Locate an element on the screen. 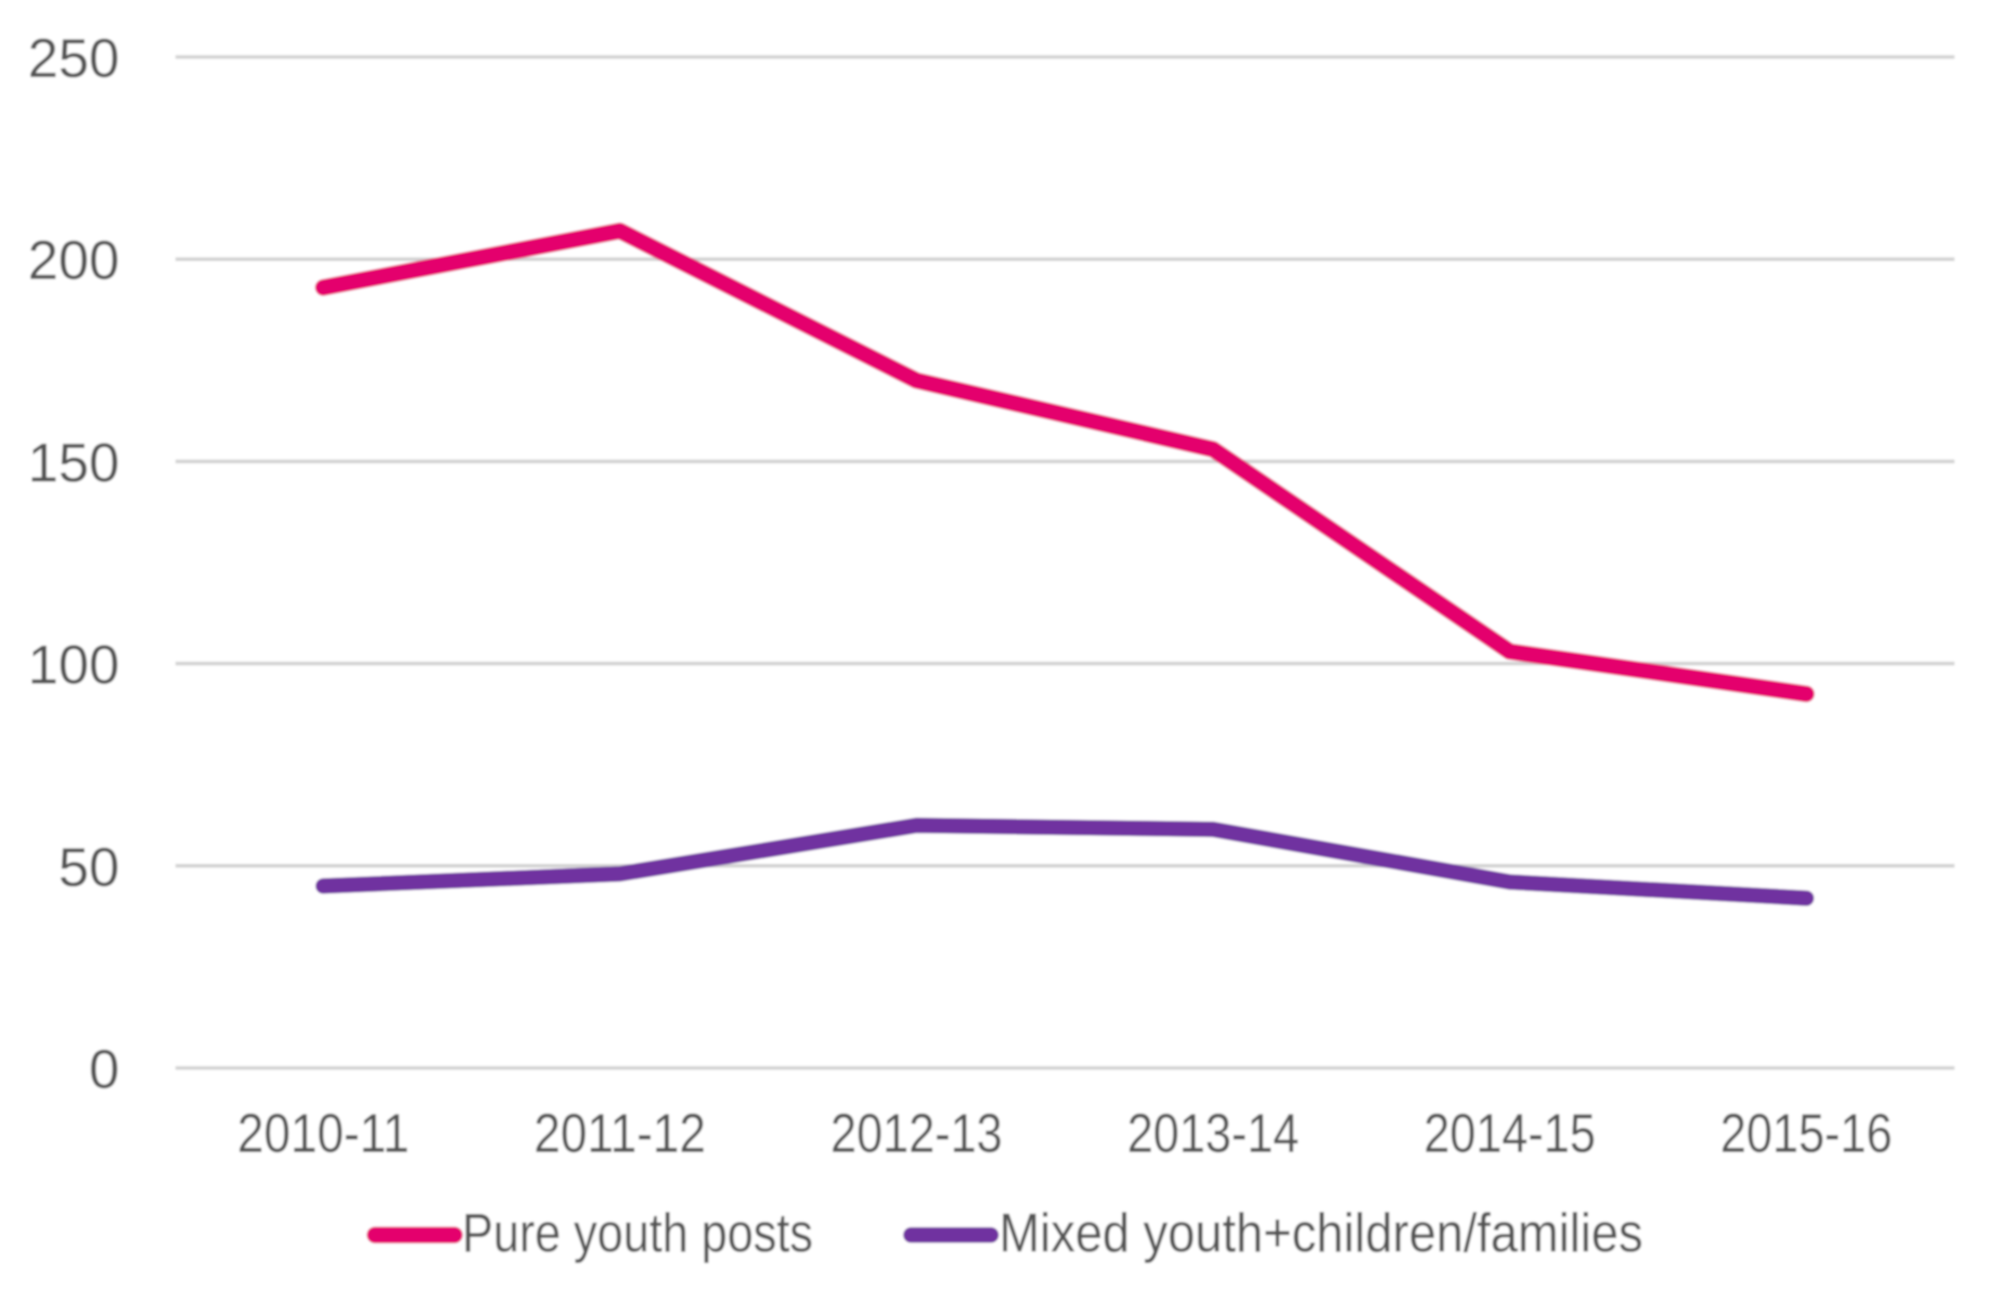  svg-text: 100 is located at coordinates (74, 665).